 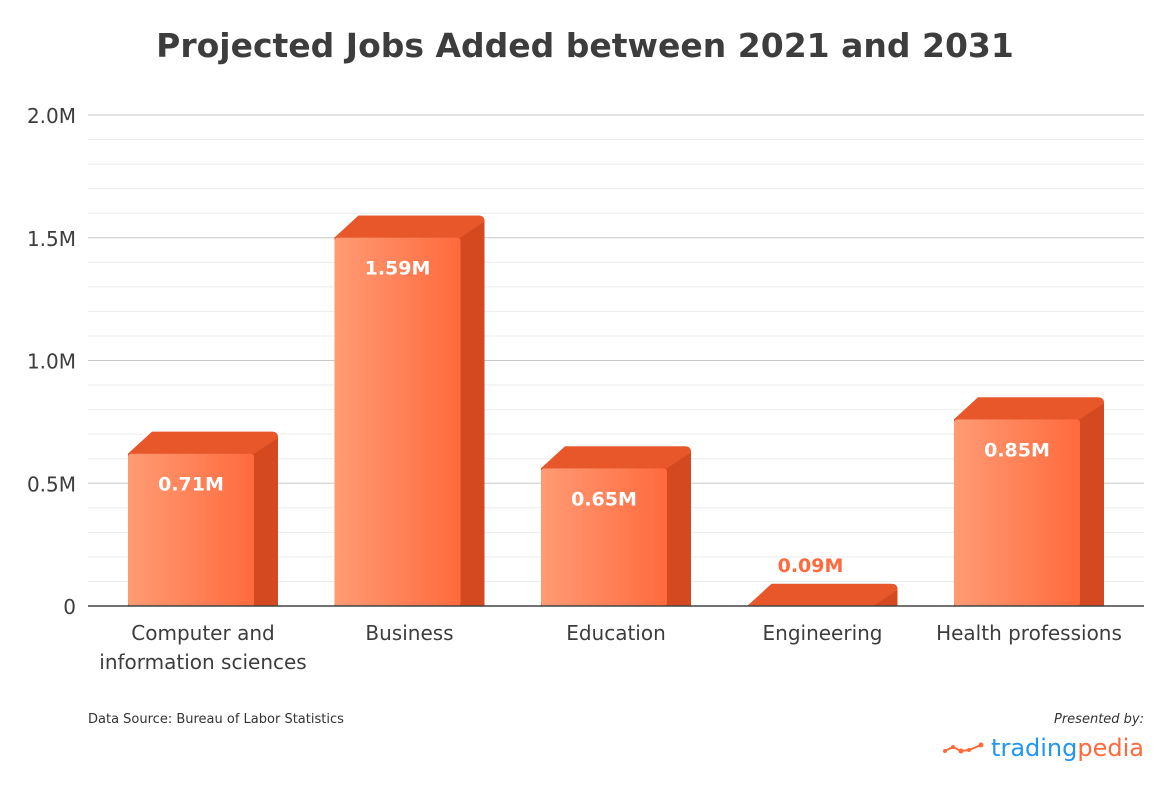 I want to click on data-source: Data Source: Bureau of Labor Statistics, so click(x=216, y=719).